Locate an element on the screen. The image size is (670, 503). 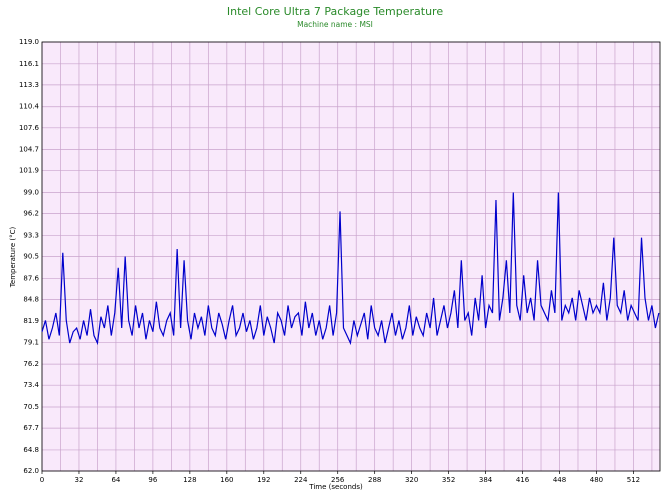
x-tick-label: 384 is located at coordinates (486, 480).